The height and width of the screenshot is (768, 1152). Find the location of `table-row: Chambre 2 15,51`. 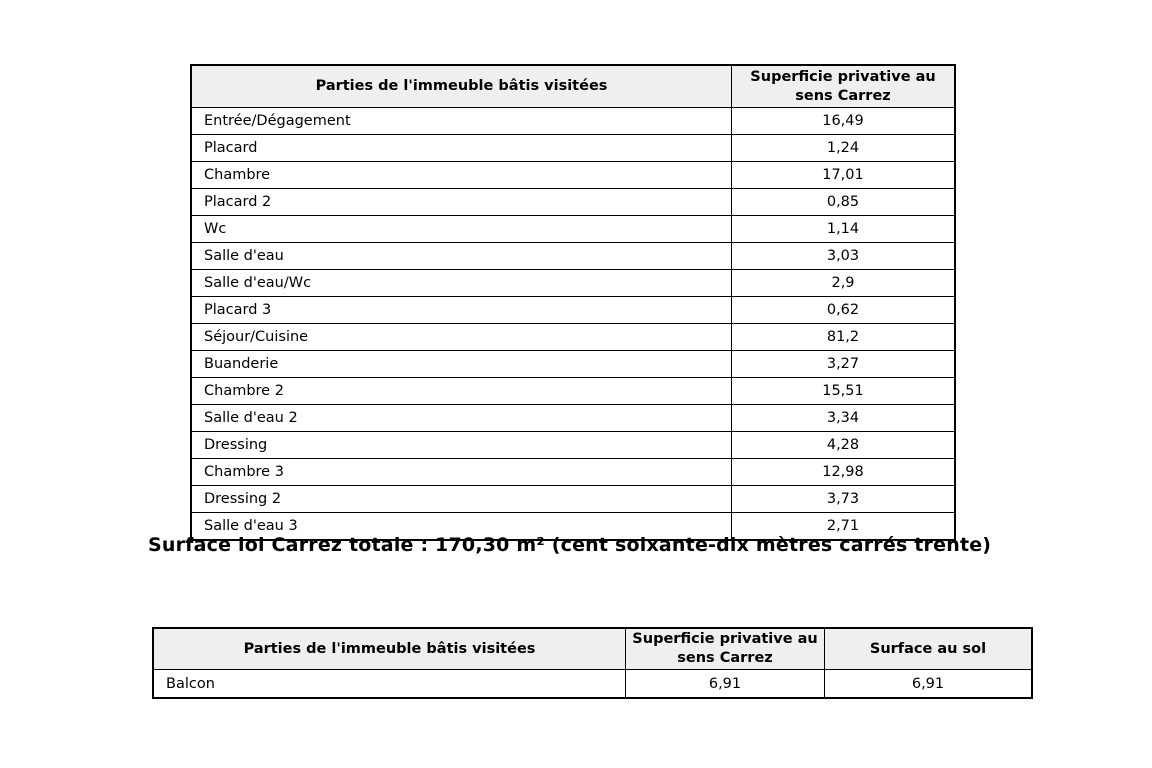

table-row: Chambre 2 15,51 is located at coordinates (573, 391).